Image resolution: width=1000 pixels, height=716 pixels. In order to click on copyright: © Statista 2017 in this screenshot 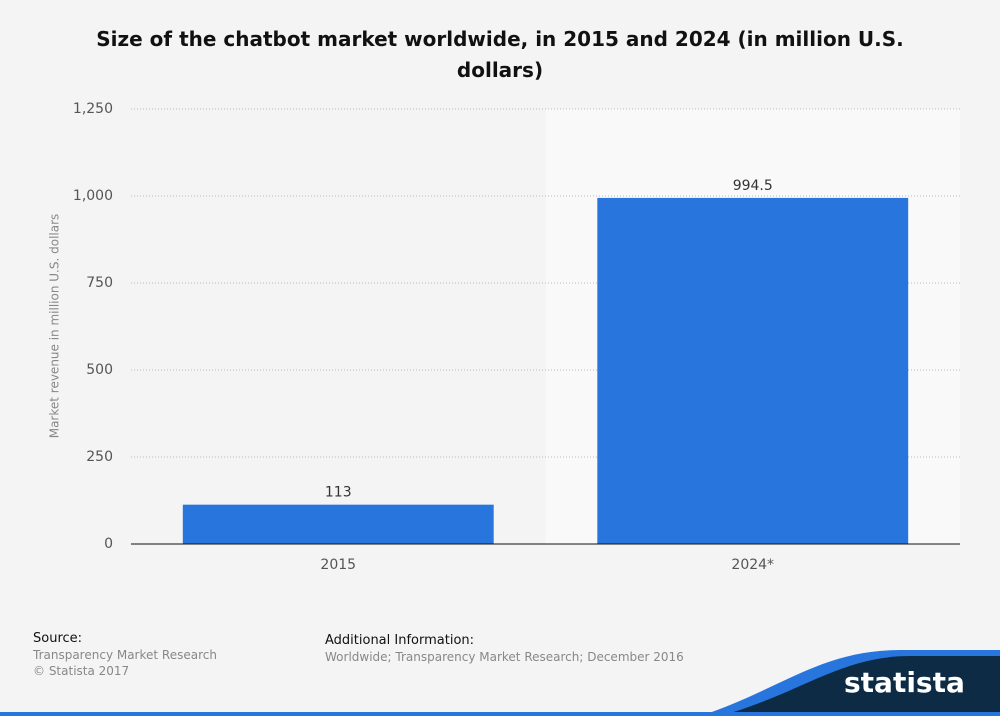, I will do `click(81, 671)`.